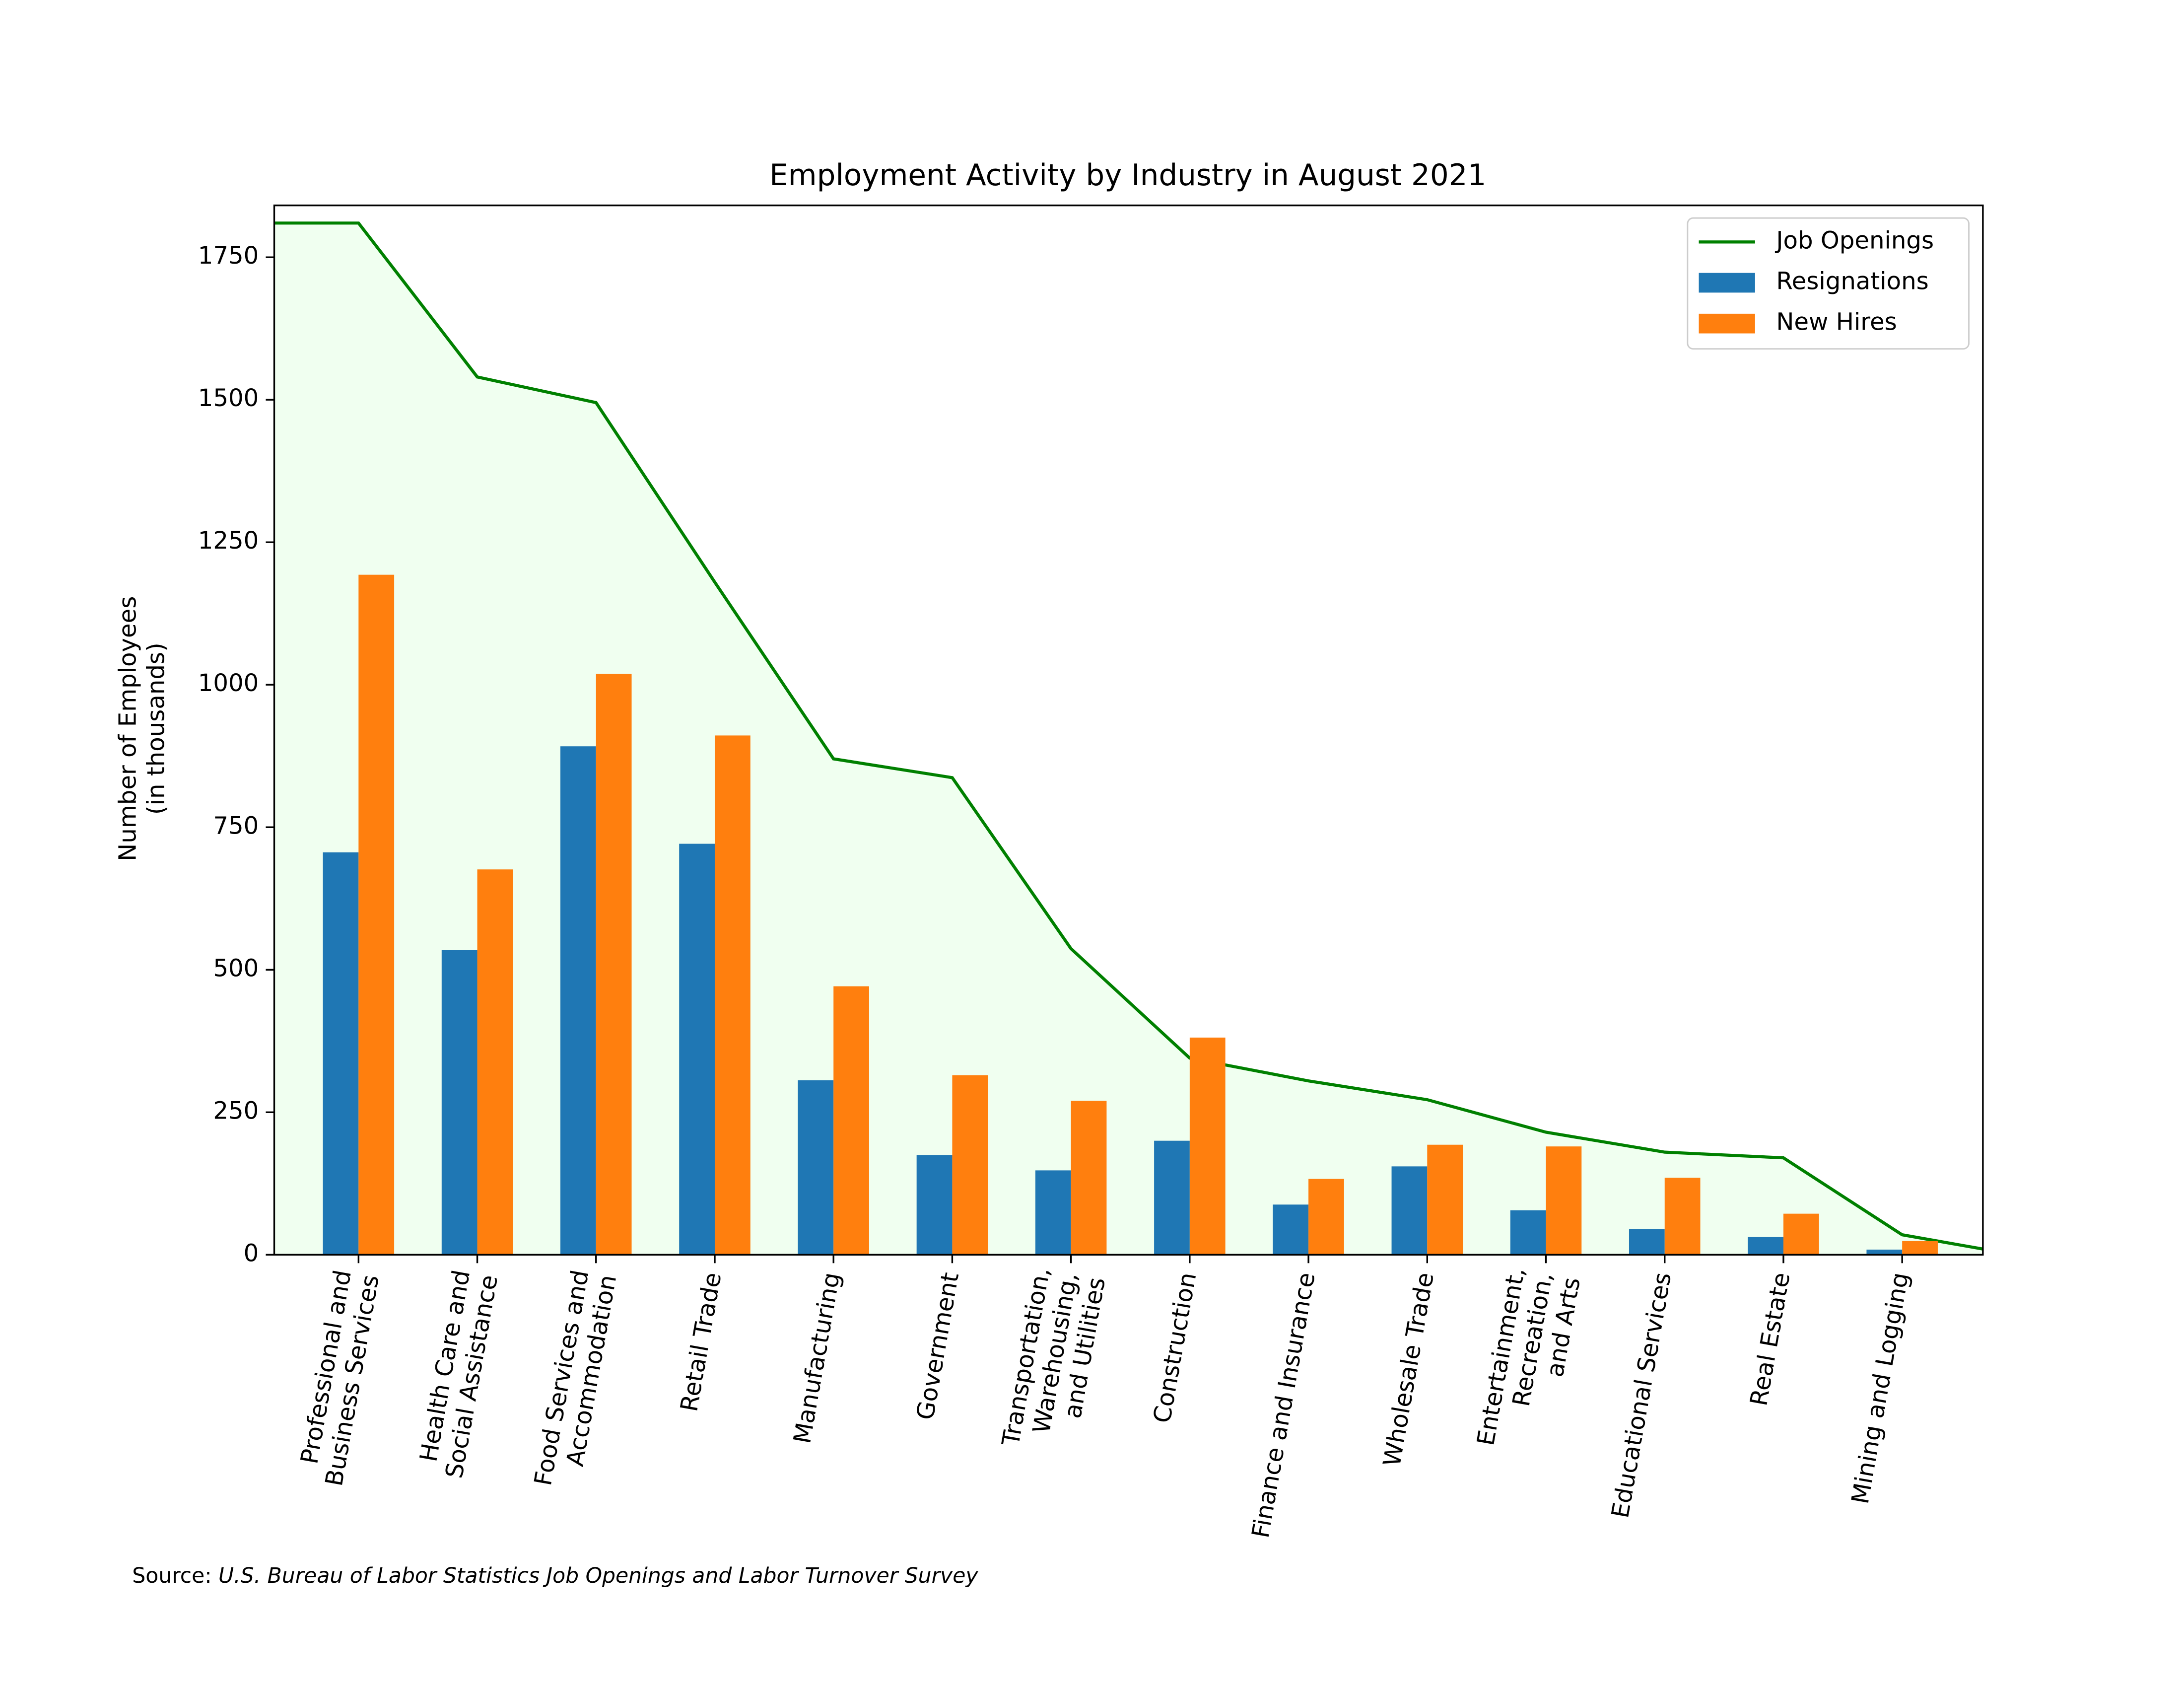  I want to click on legend: Job Openings Resignations New Hires, so click(1828, 283).